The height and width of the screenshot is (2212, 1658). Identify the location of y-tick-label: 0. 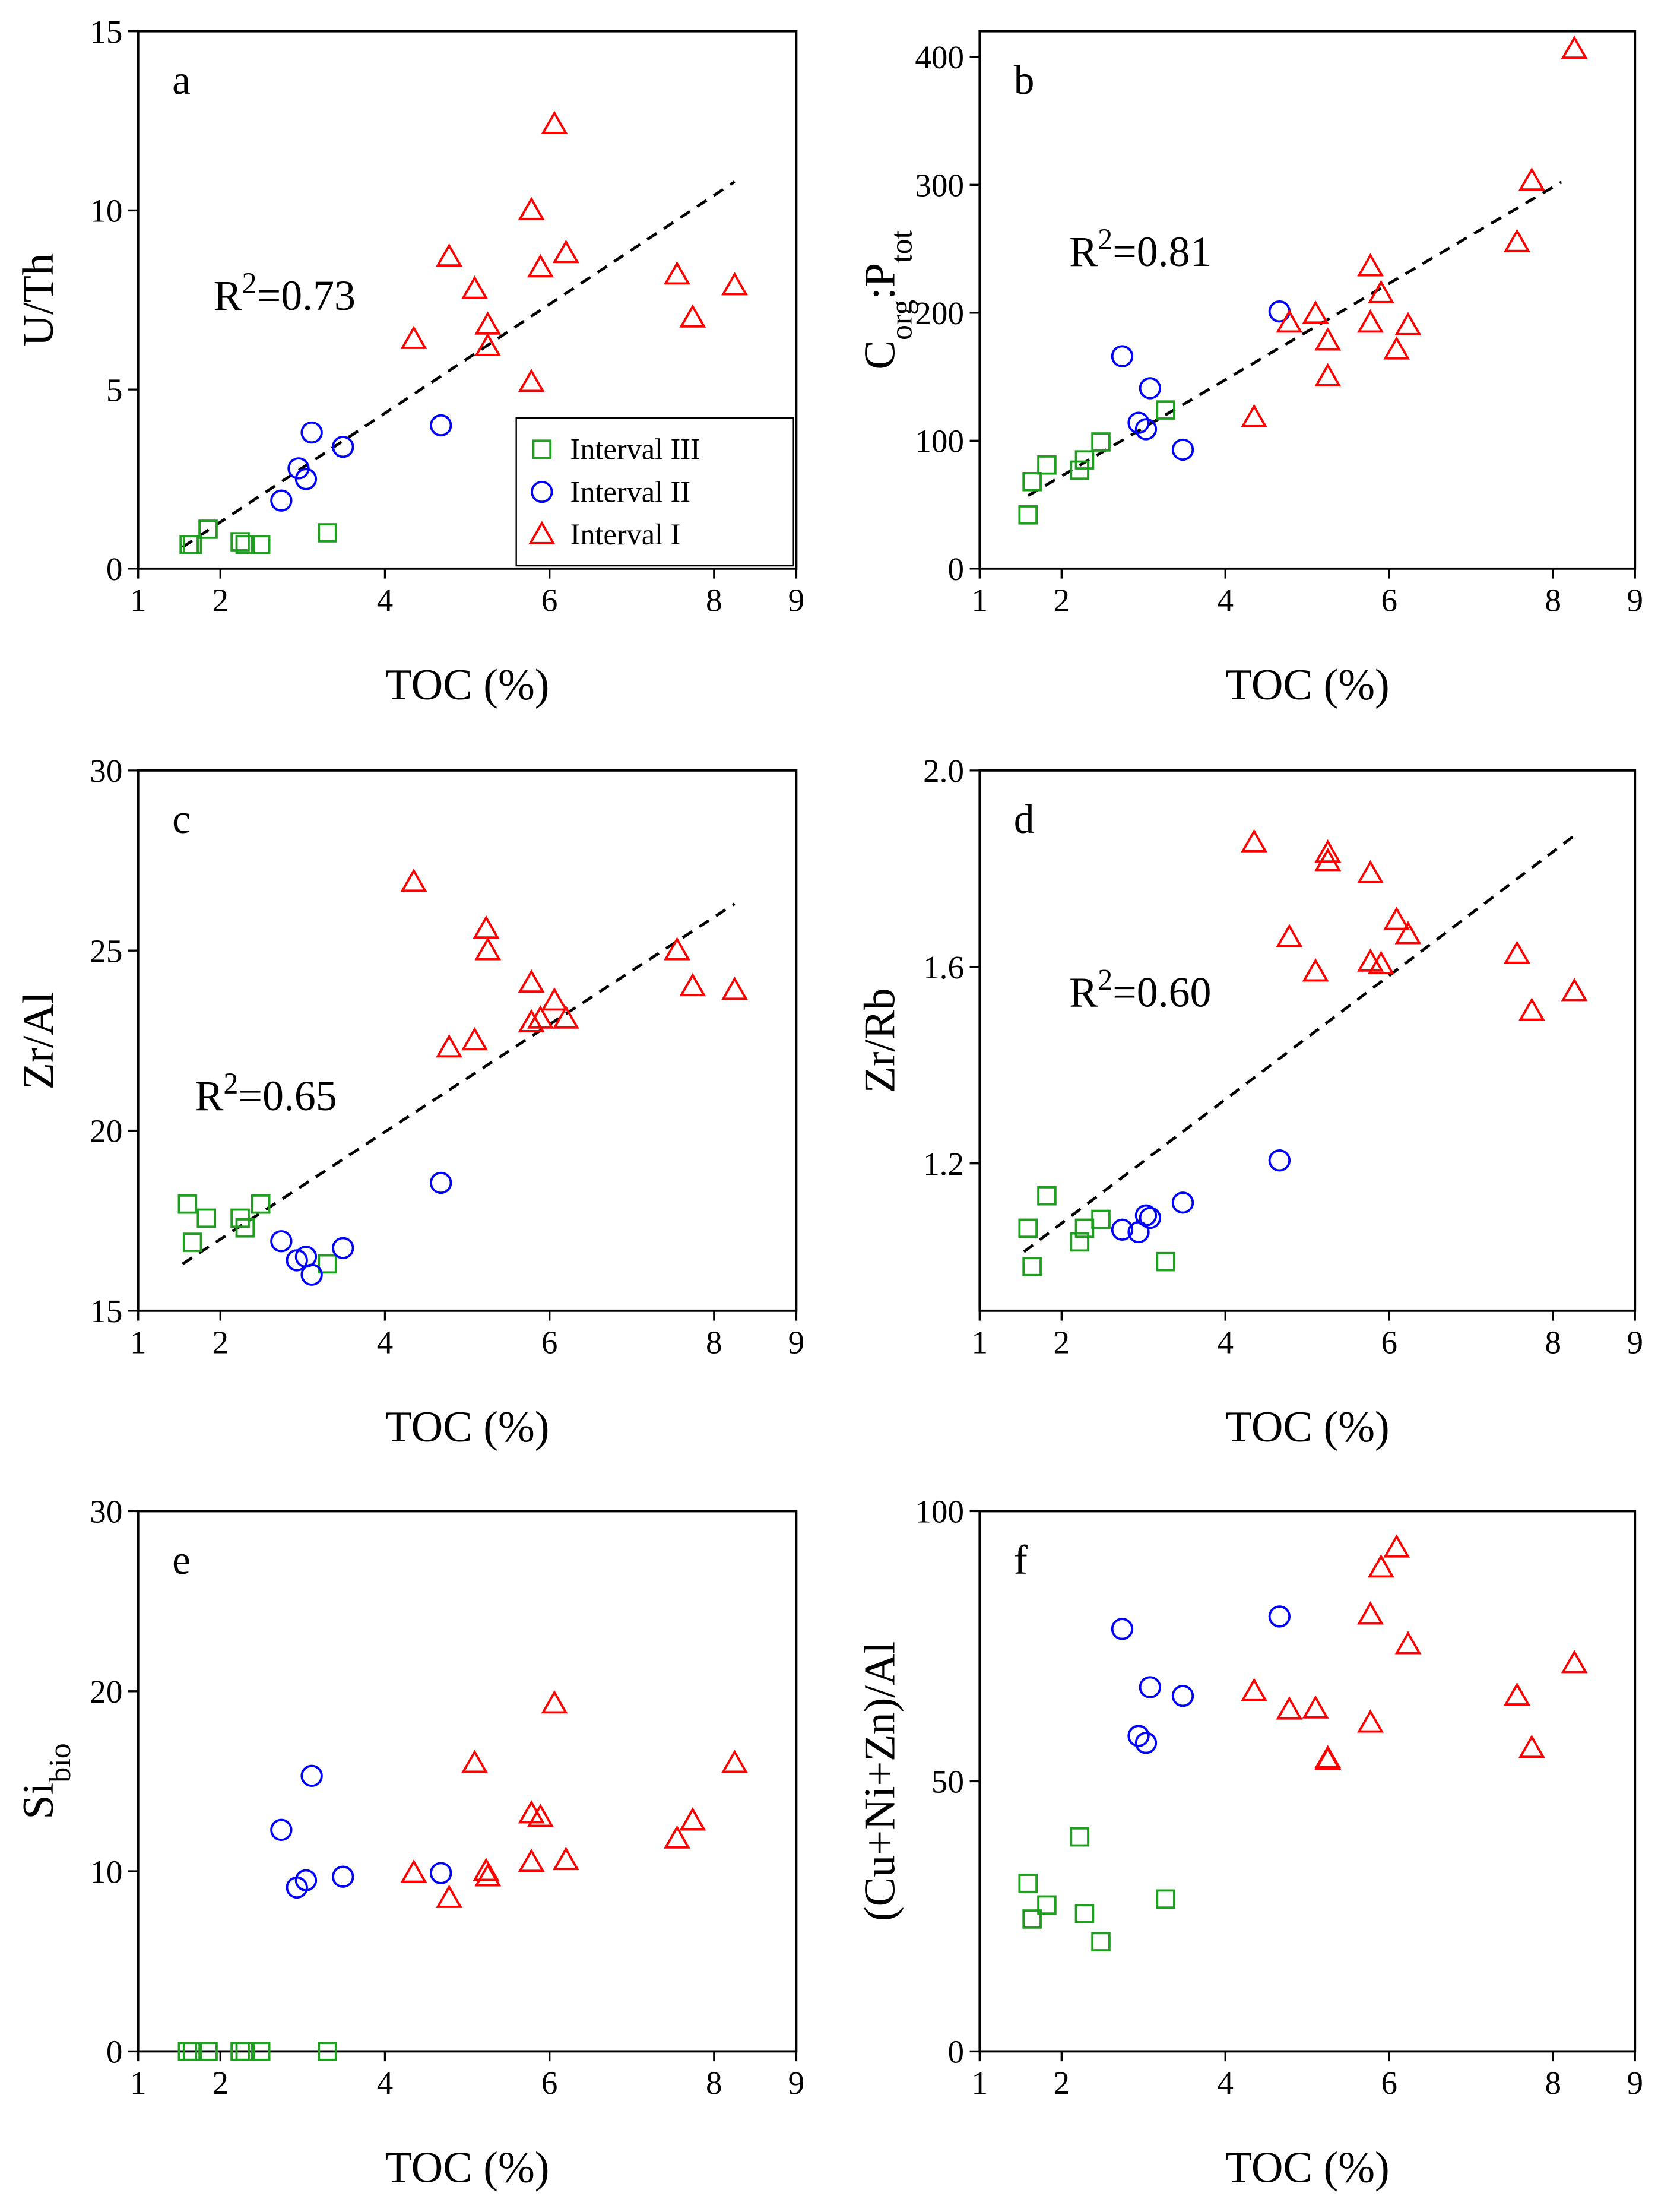
(114, 569).